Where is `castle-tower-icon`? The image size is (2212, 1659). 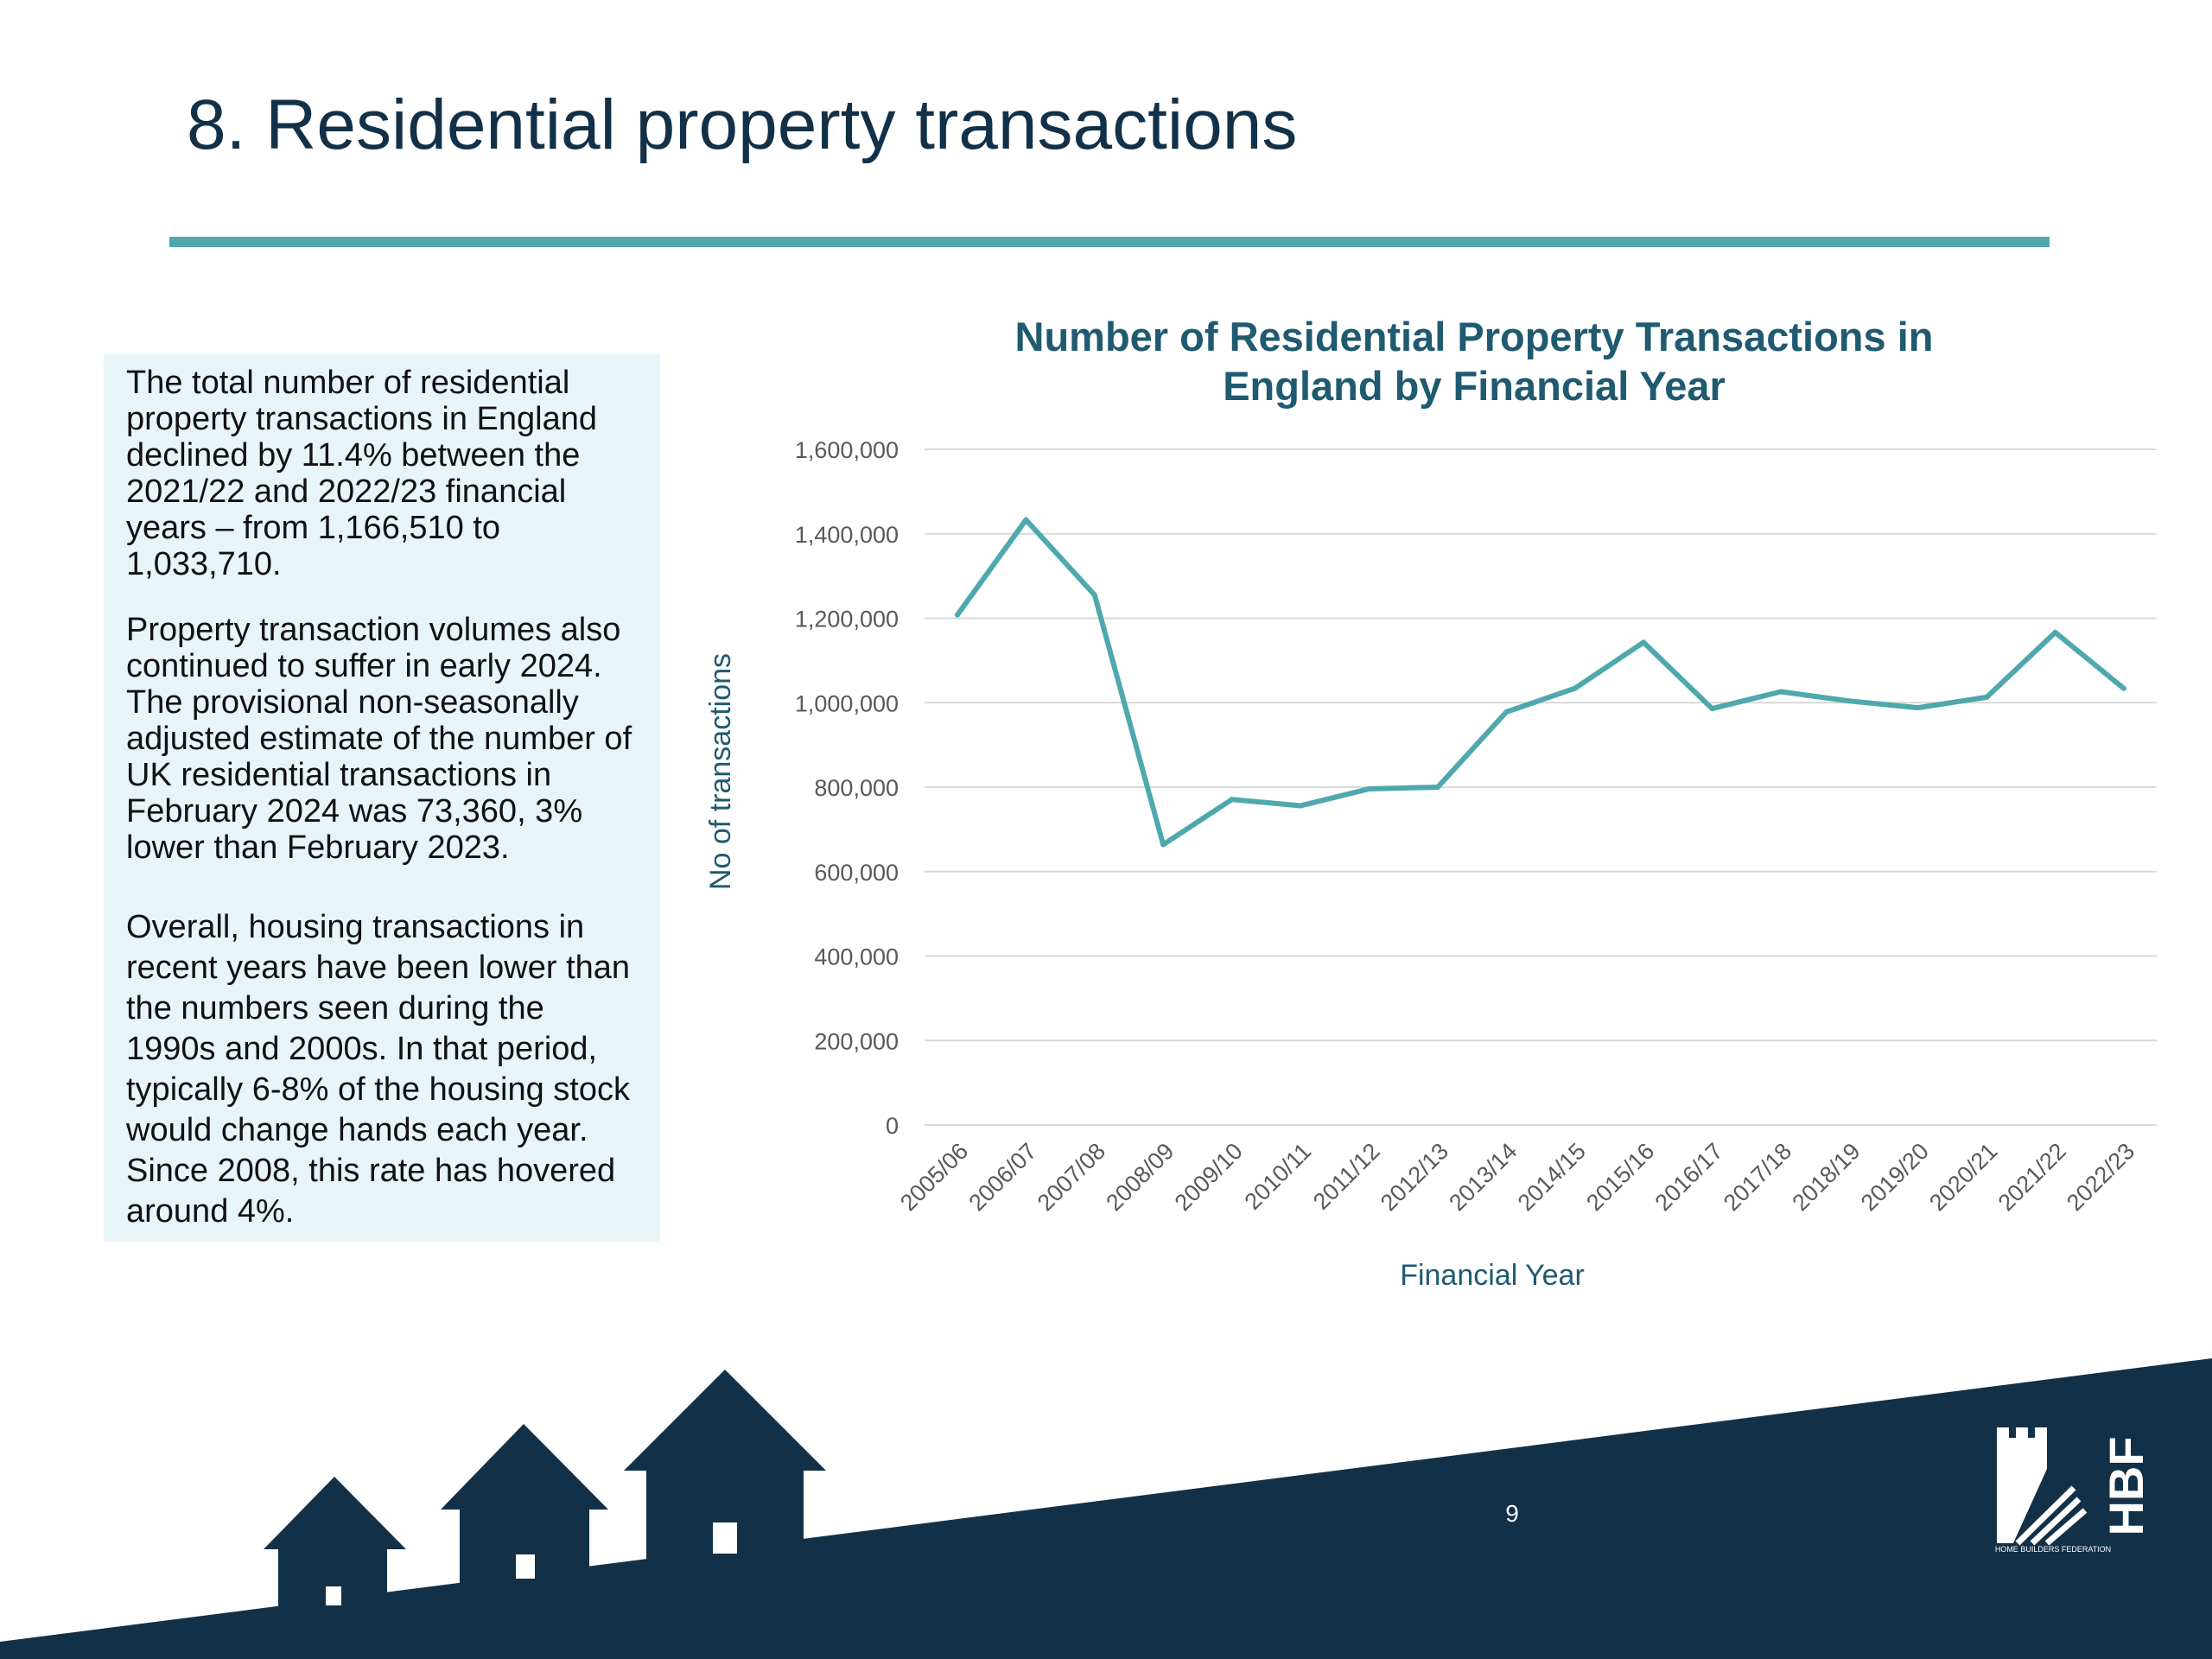
castle-tower-icon is located at coordinates (2022, 1485).